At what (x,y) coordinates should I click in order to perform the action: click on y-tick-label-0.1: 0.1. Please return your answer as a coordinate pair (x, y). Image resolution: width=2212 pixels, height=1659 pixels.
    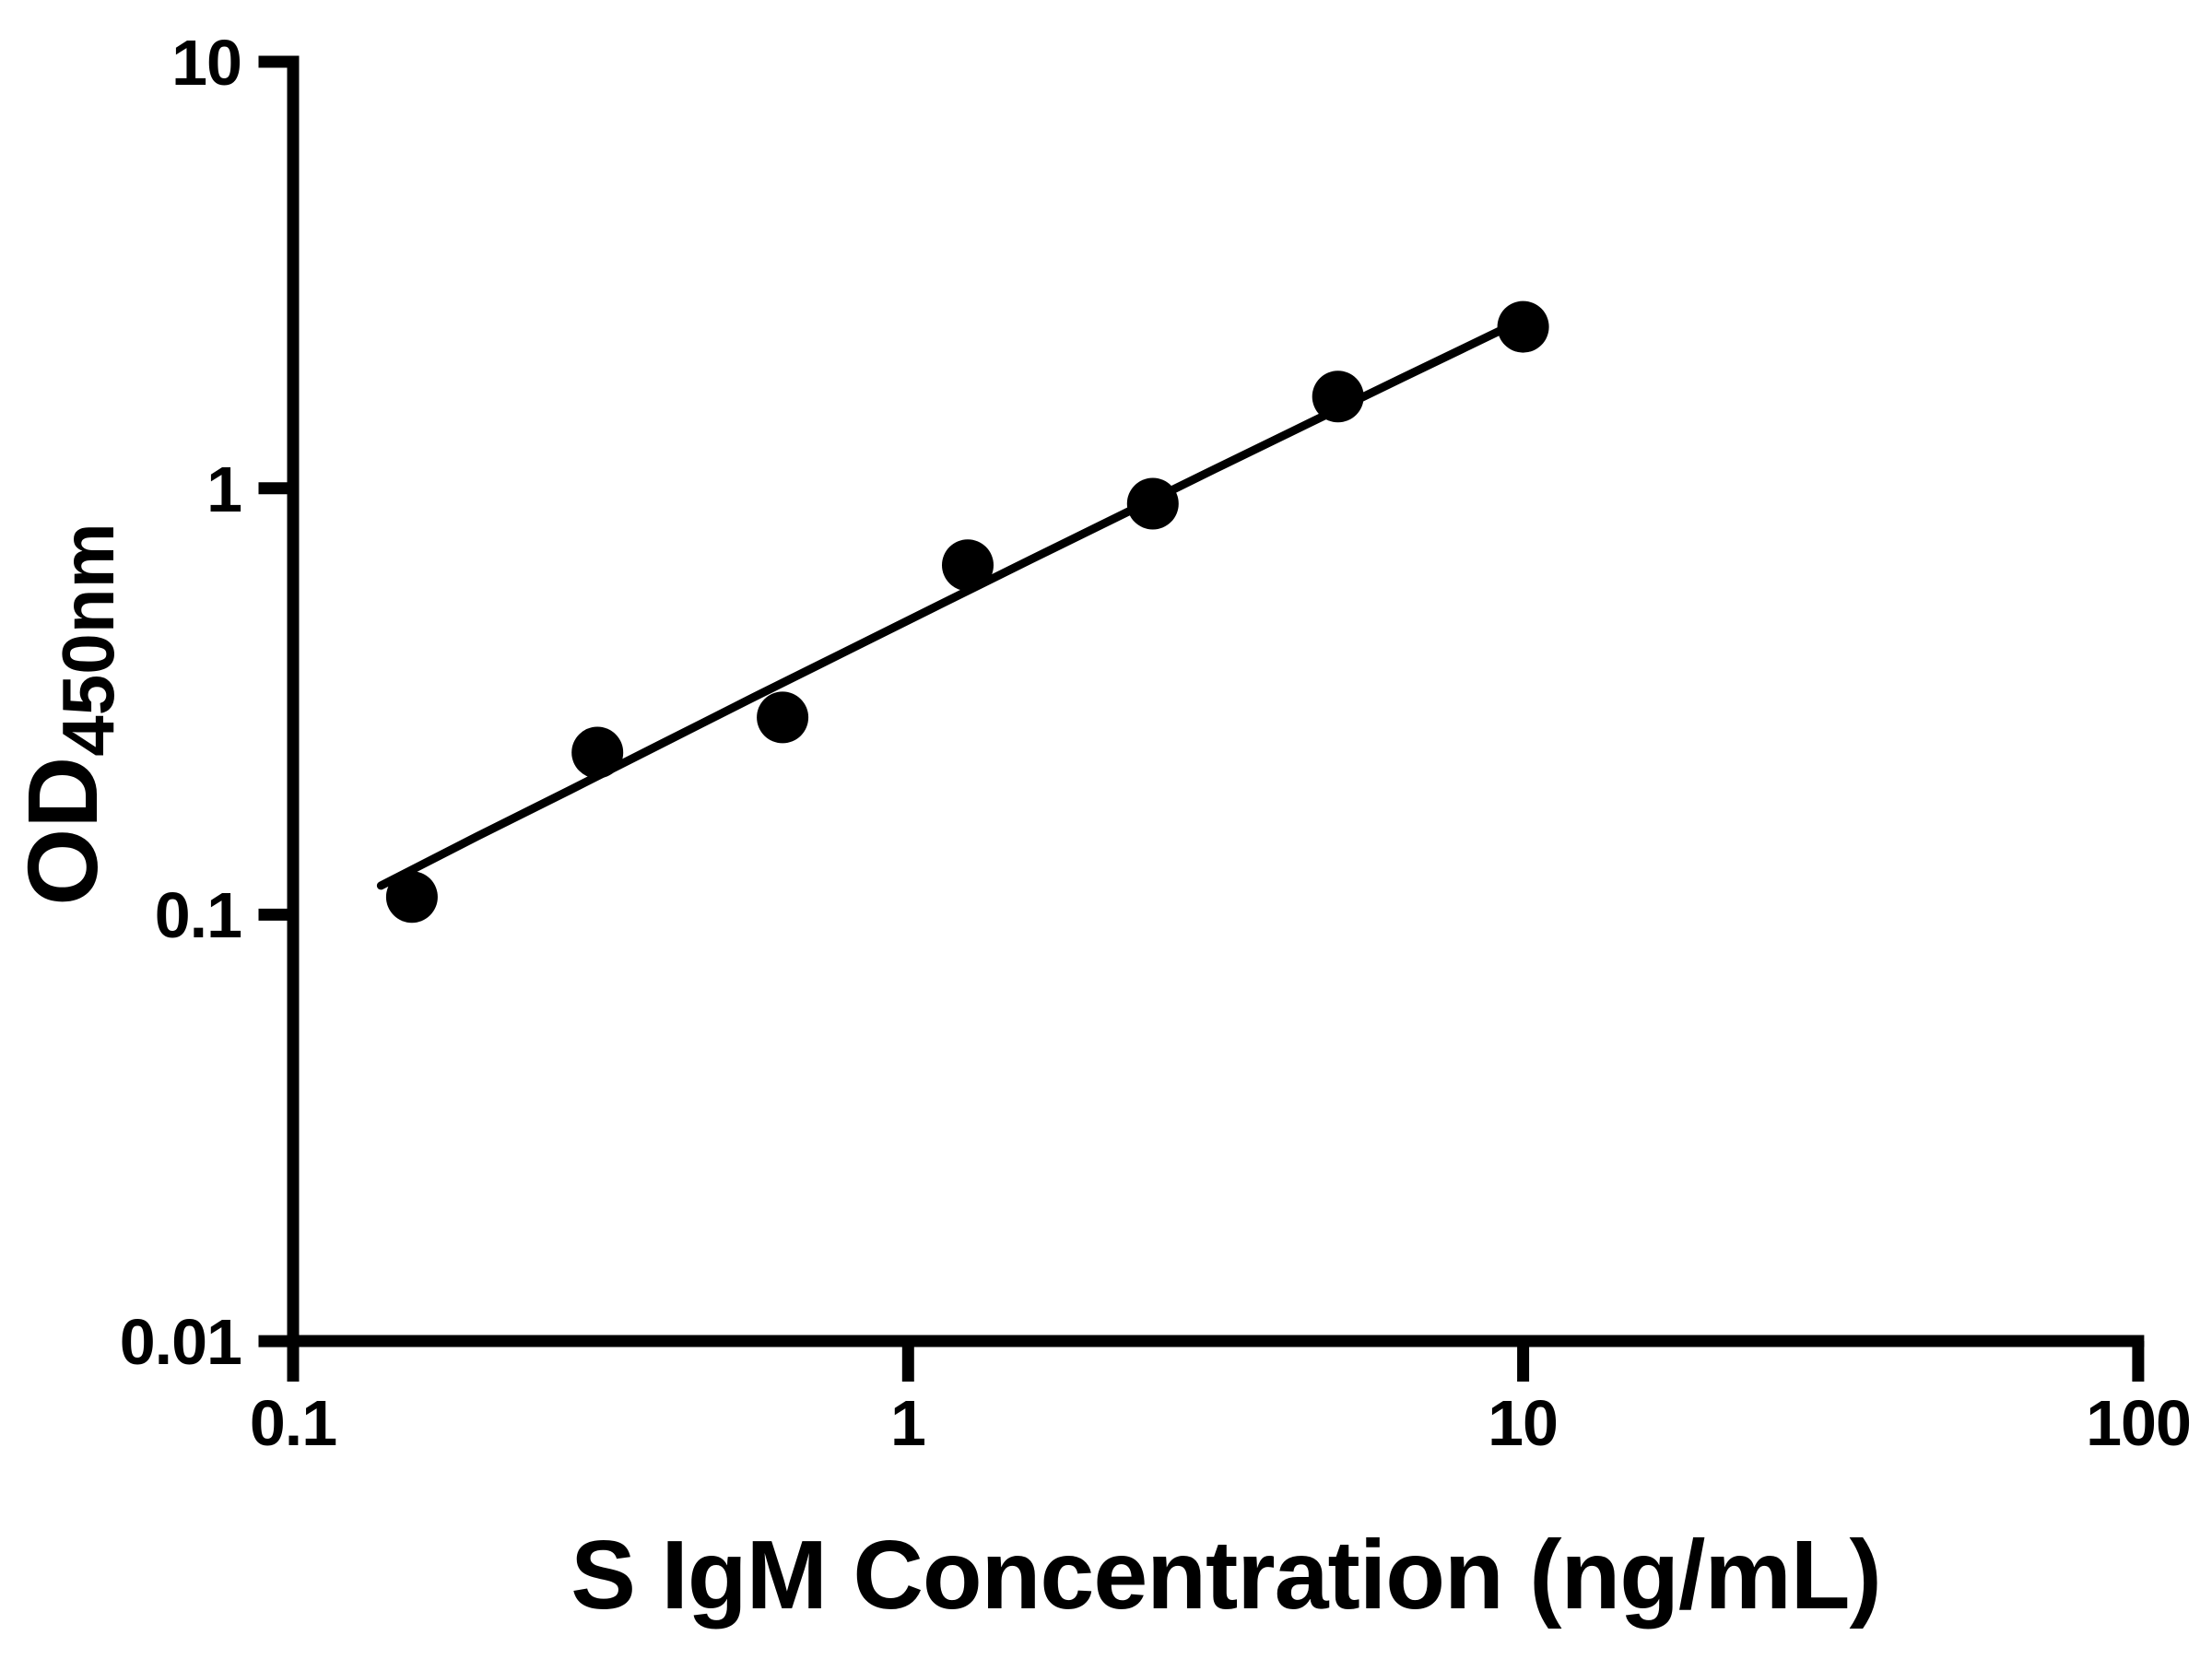
    Looking at the image, I should click on (198, 915).